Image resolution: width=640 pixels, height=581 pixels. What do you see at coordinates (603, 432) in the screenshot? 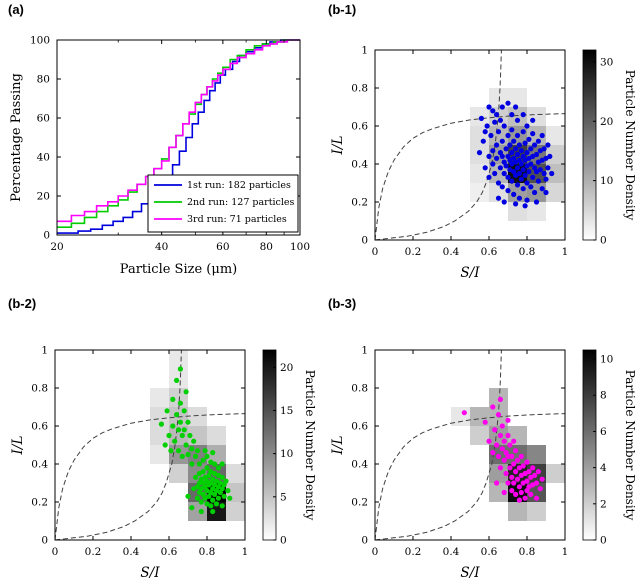
I see `svg-text: 6` at bounding box center [603, 432].